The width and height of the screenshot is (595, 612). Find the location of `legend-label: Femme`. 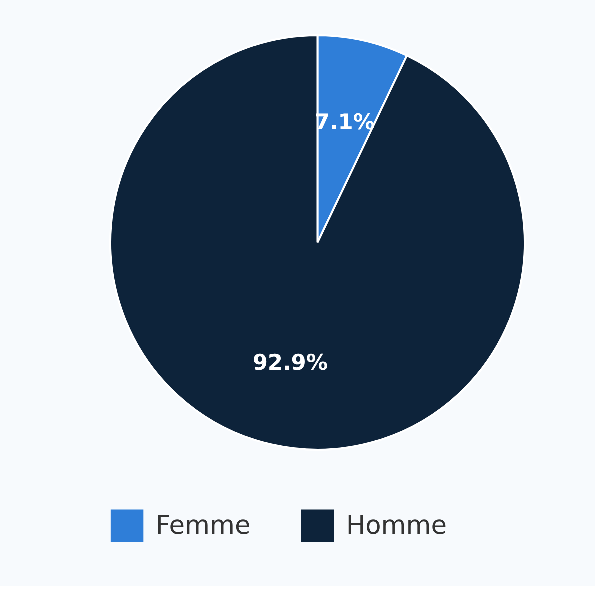

legend-label: Femme is located at coordinates (203, 525).